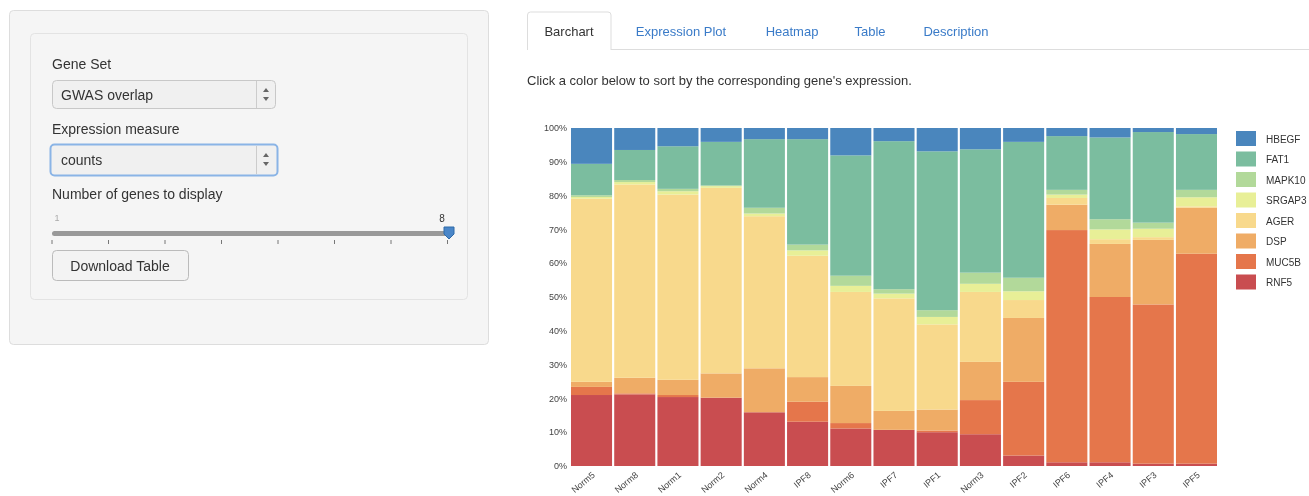 This screenshot has height=496, width=1309. Describe the element at coordinates (557, 195) in the screenshot. I see `y-tick-label: 80%` at that location.